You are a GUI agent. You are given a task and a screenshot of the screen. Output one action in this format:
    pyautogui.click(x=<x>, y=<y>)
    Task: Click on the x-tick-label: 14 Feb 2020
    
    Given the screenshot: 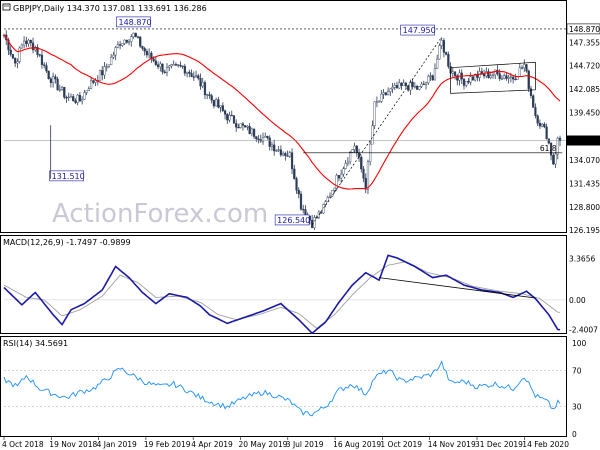 What is the action you would take?
    pyautogui.click(x=545, y=444)
    